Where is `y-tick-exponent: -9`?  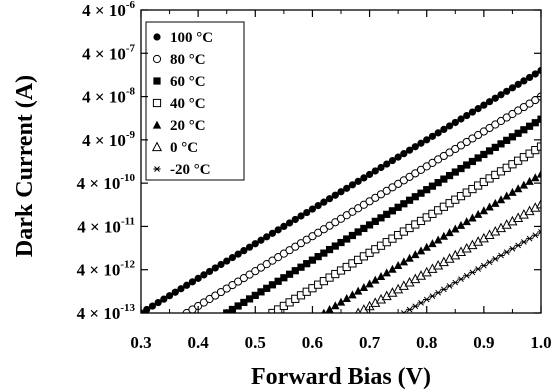
y-tick-exponent: -9 is located at coordinates (131, 135).